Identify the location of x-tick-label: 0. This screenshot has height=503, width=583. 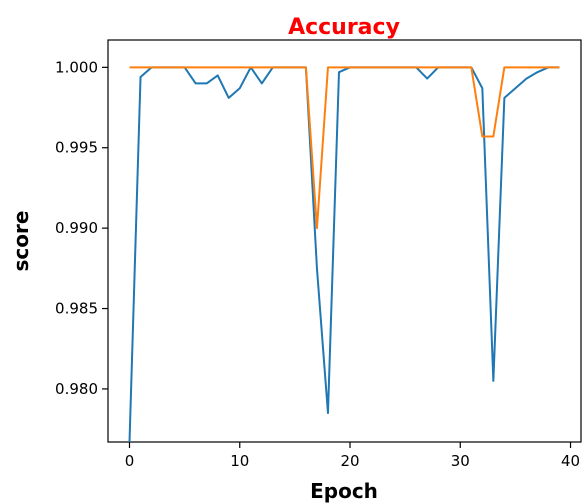
(130, 461).